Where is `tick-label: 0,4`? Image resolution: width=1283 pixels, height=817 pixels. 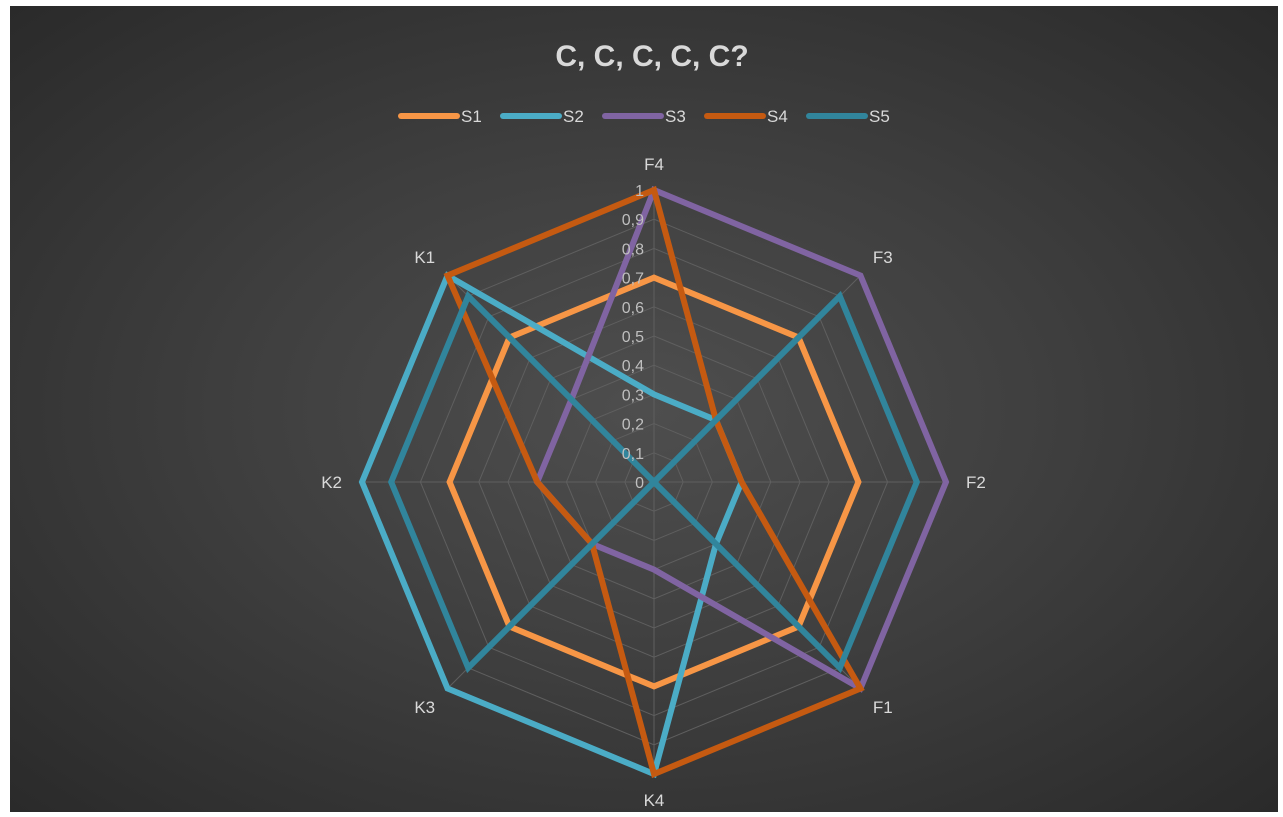 tick-label: 0,4 is located at coordinates (633, 366).